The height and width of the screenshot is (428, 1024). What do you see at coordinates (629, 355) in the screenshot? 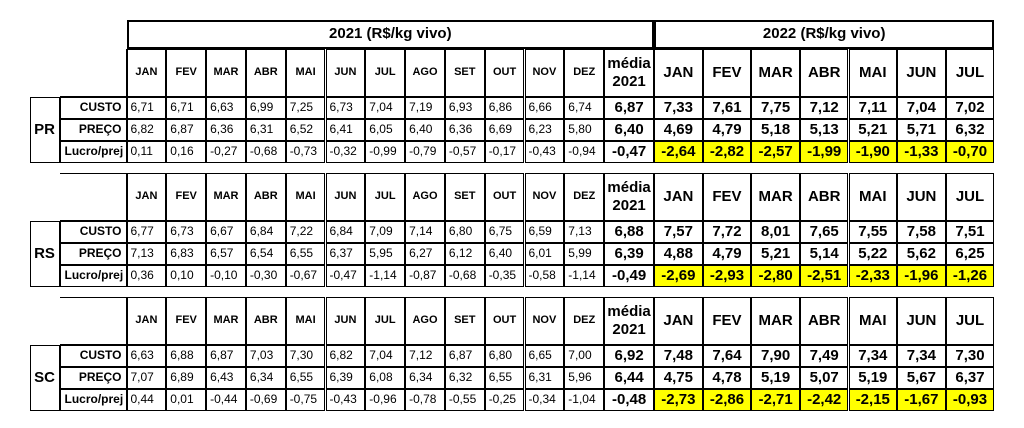
I see `value-cell: 6,92` at bounding box center [629, 355].